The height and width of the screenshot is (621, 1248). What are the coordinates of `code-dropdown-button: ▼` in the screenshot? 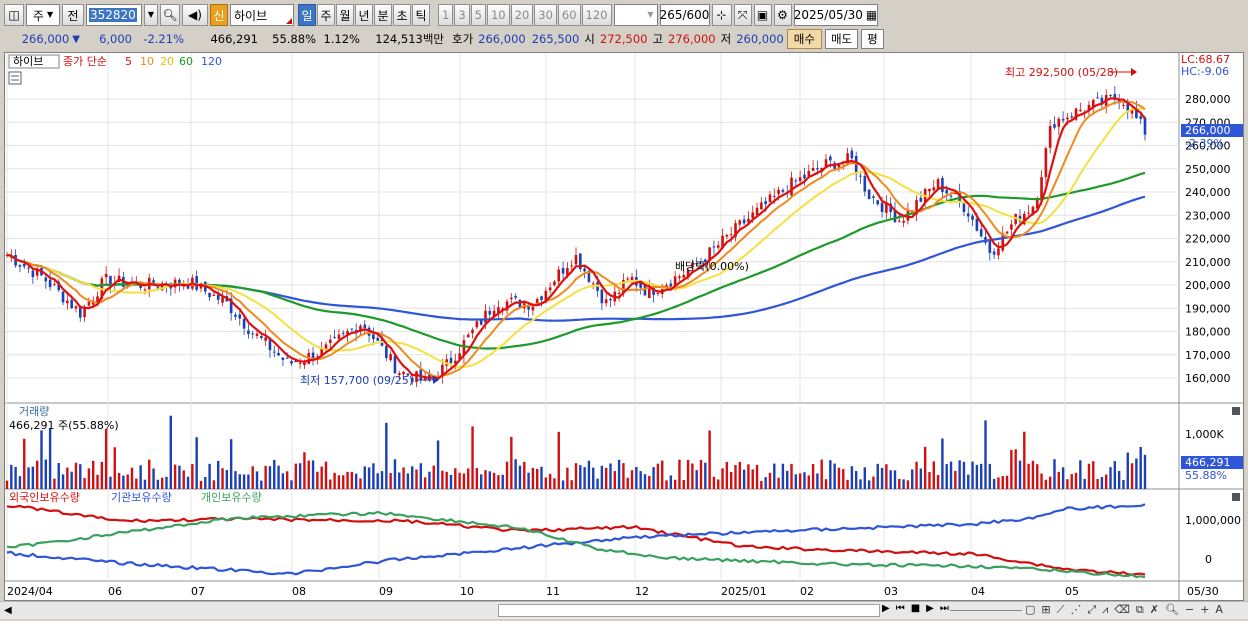 It's located at (151, 15).